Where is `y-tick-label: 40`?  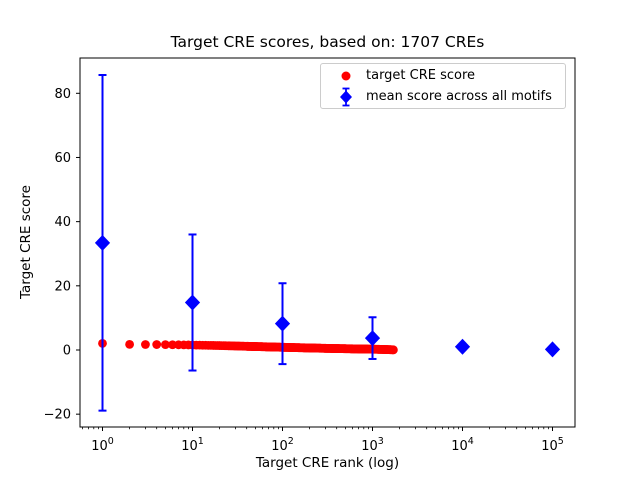 y-tick-label: 40 is located at coordinates (62, 222).